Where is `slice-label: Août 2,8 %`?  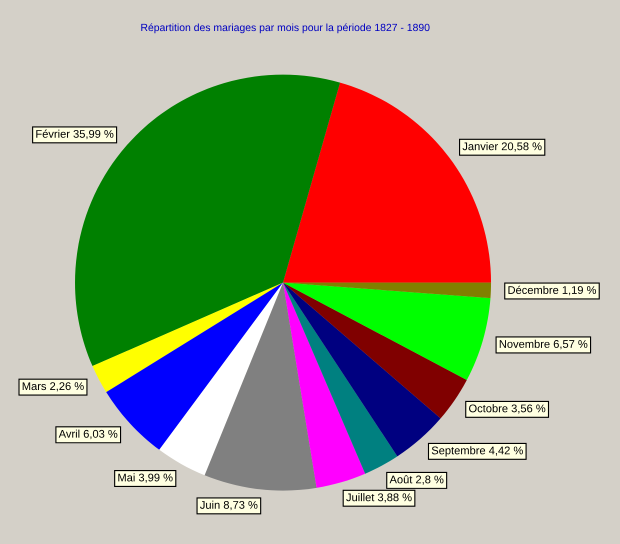
slice-label: Août 2,8 % is located at coordinates (417, 480).